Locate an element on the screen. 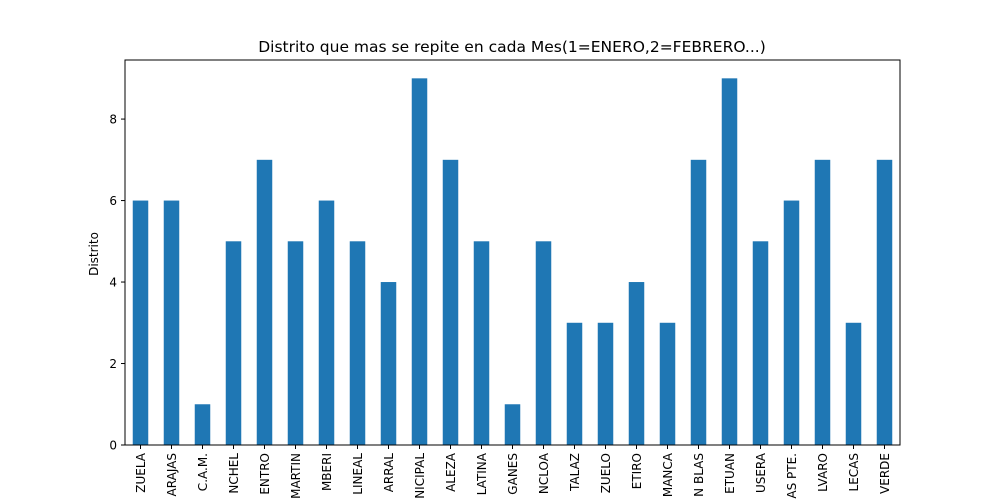 Image resolution: width=1000 pixels, height=500 pixels. x-tick-label-16: ZUELO is located at coordinates (606, 473).